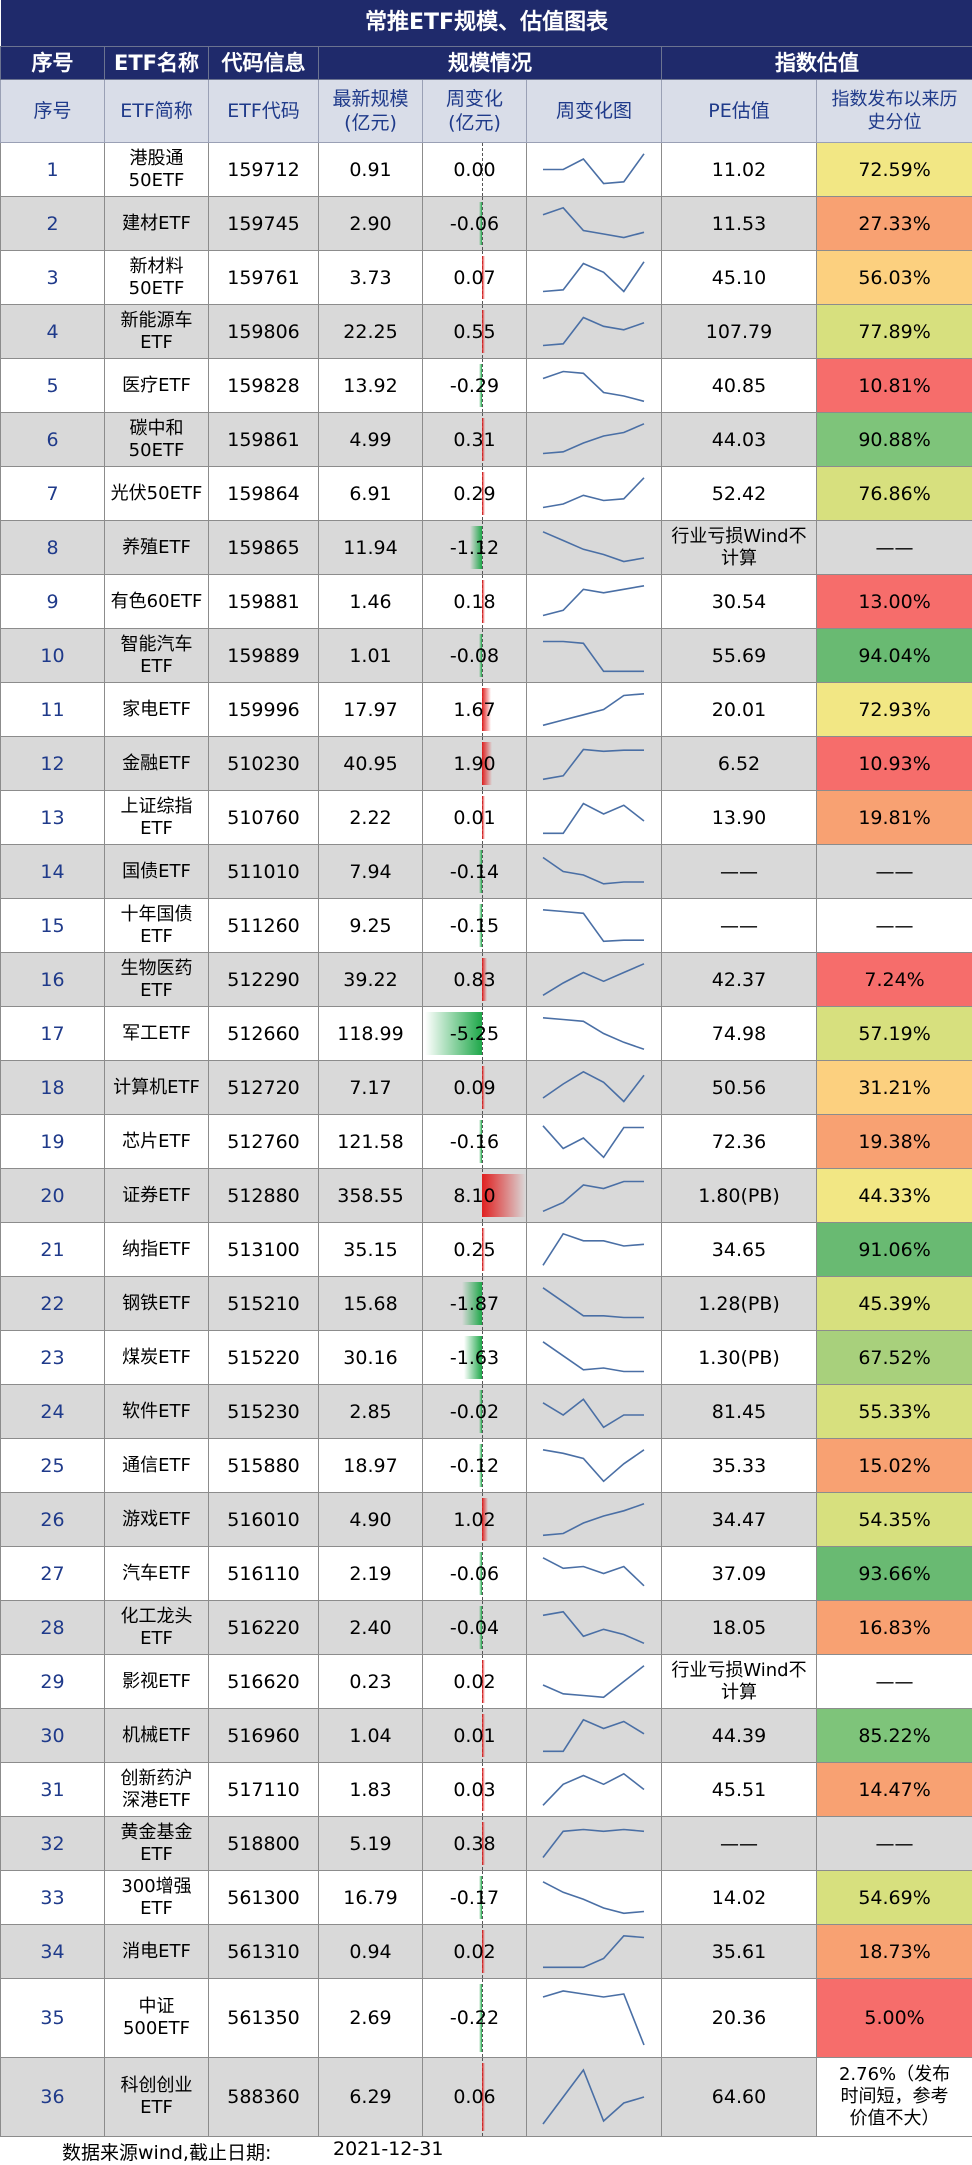  Describe the element at coordinates (53, 1574) in the screenshot. I see `row-seq: 27` at that location.